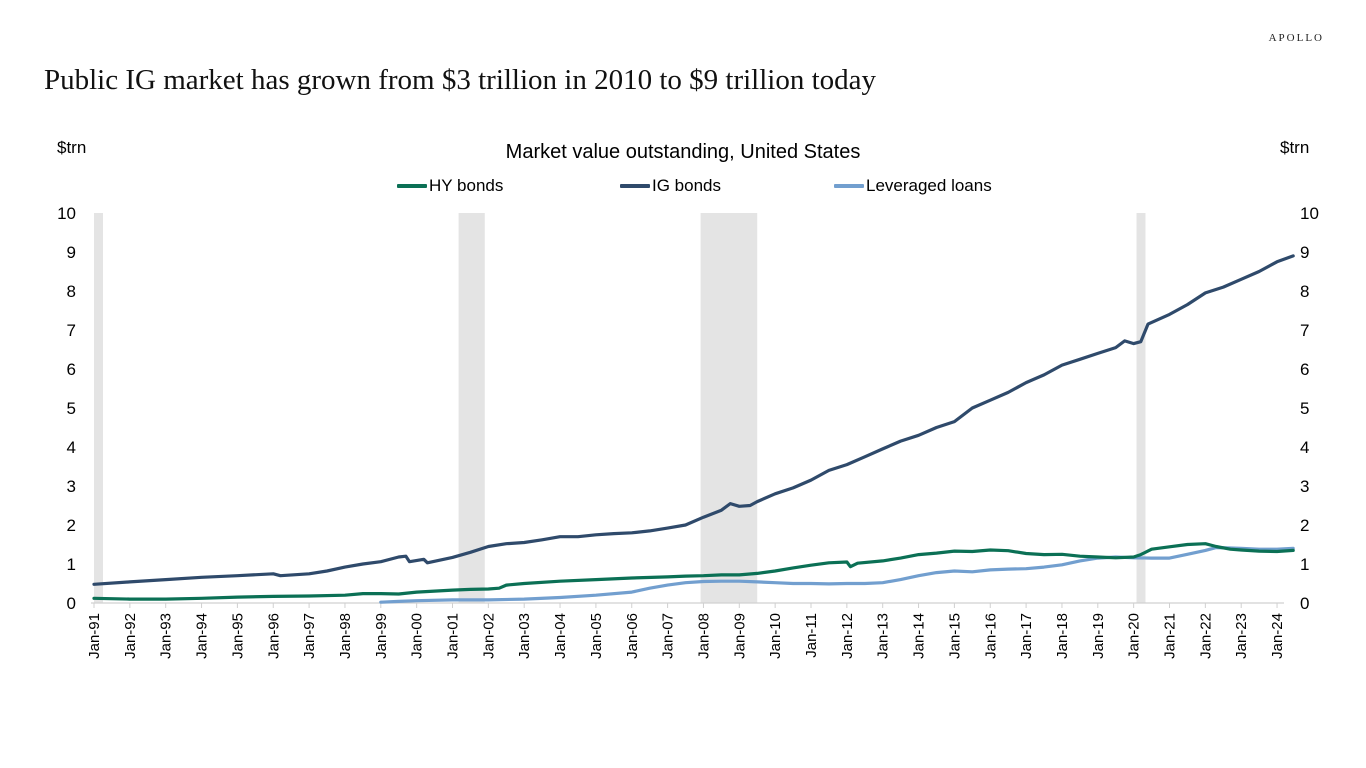  What do you see at coordinates (66, 213) in the screenshot?
I see `y-tick-label-left: 10` at bounding box center [66, 213].